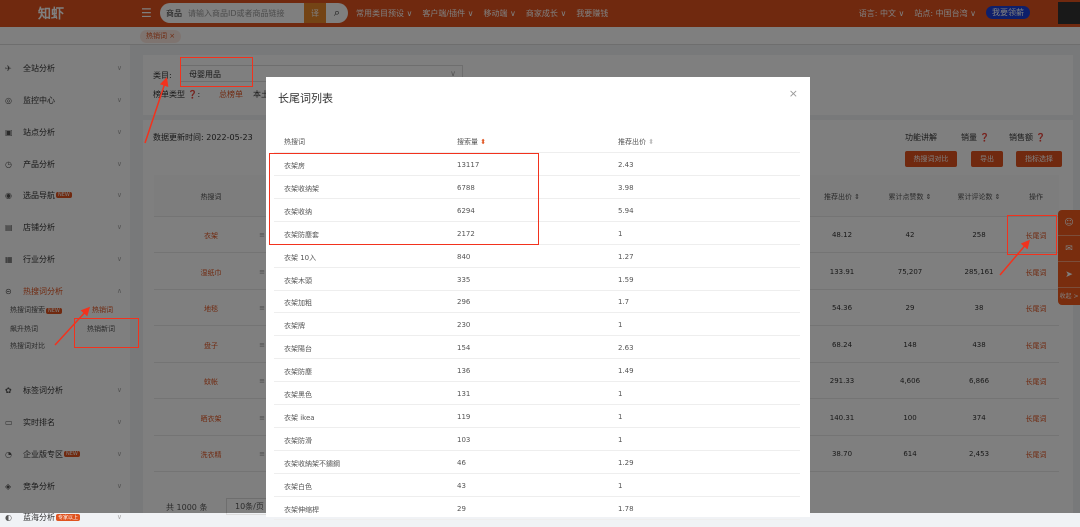  Describe the element at coordinates (537, 371) in the screenshot. I see `table-row: 衣架防塵 136 1.49` at that location.